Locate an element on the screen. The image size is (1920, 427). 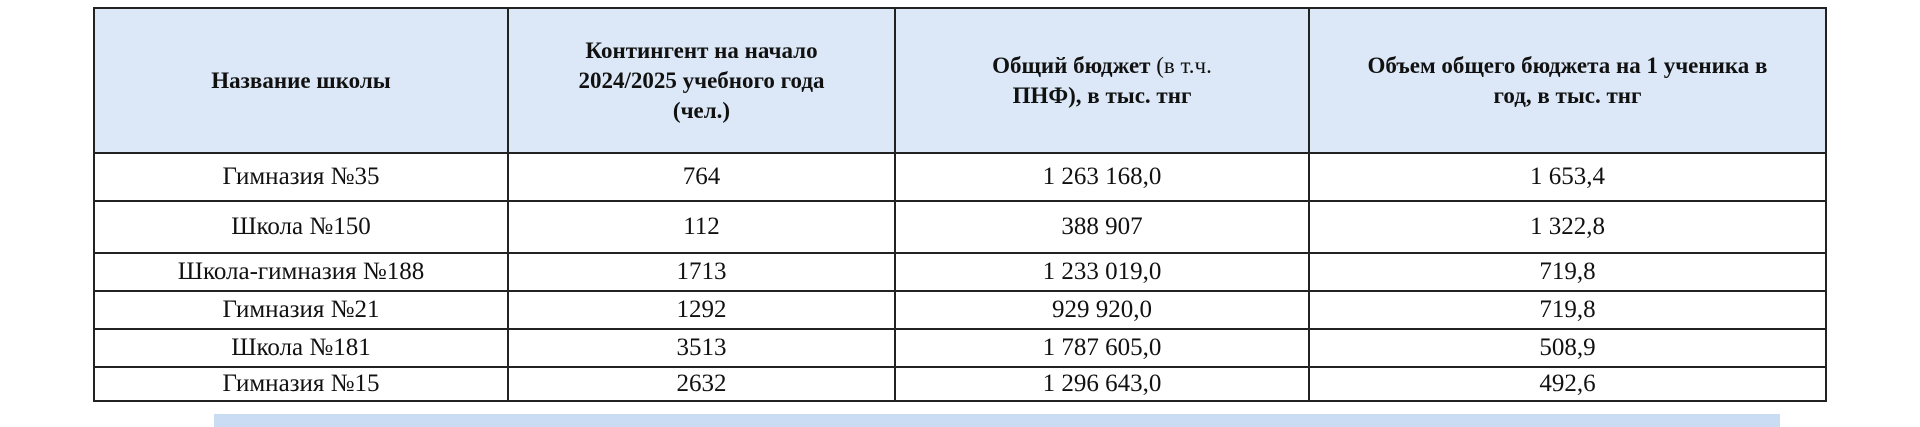
table-row: Гимназия №15 2632 1 296 643,0 492,6 is located at coordinates (960, 384).